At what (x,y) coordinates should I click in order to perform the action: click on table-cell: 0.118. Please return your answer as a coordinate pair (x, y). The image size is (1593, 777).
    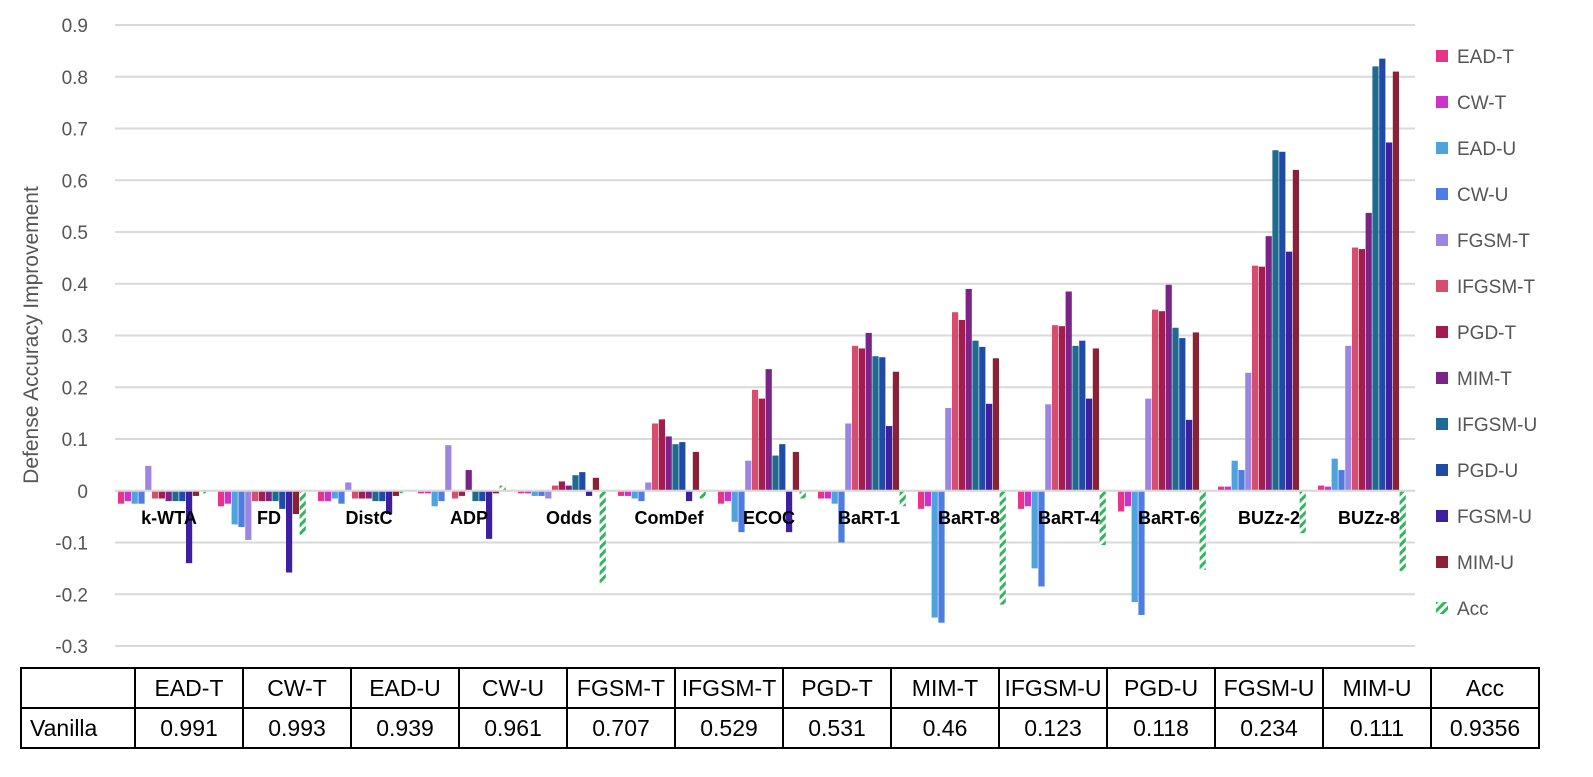
    Looking at the image, I should click on (1161, 728).